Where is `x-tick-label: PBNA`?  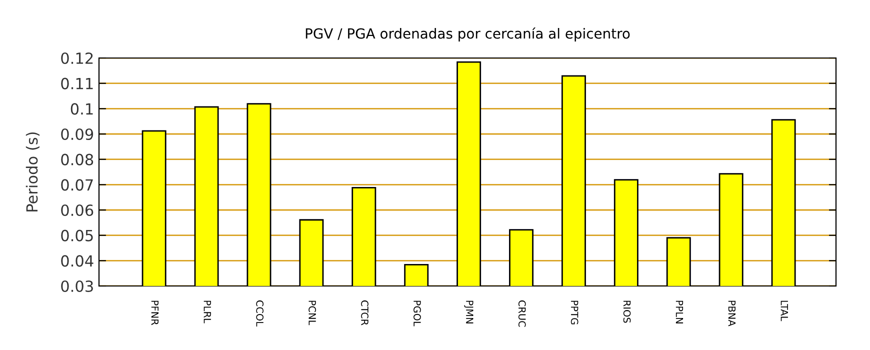 x-tick-label: PBNA is located at coordinates (732, 313).